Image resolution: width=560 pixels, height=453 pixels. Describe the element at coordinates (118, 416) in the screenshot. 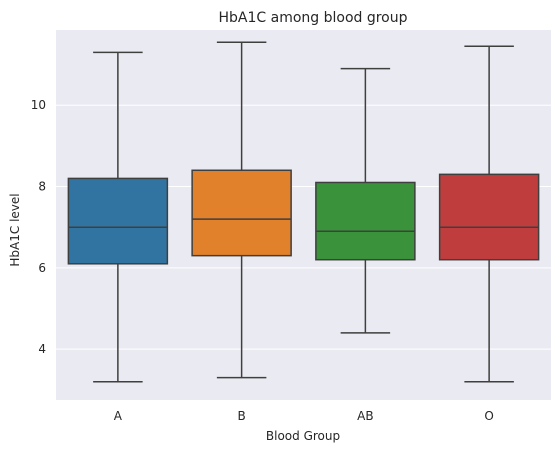

I see `x-tick-label: A` at that location.